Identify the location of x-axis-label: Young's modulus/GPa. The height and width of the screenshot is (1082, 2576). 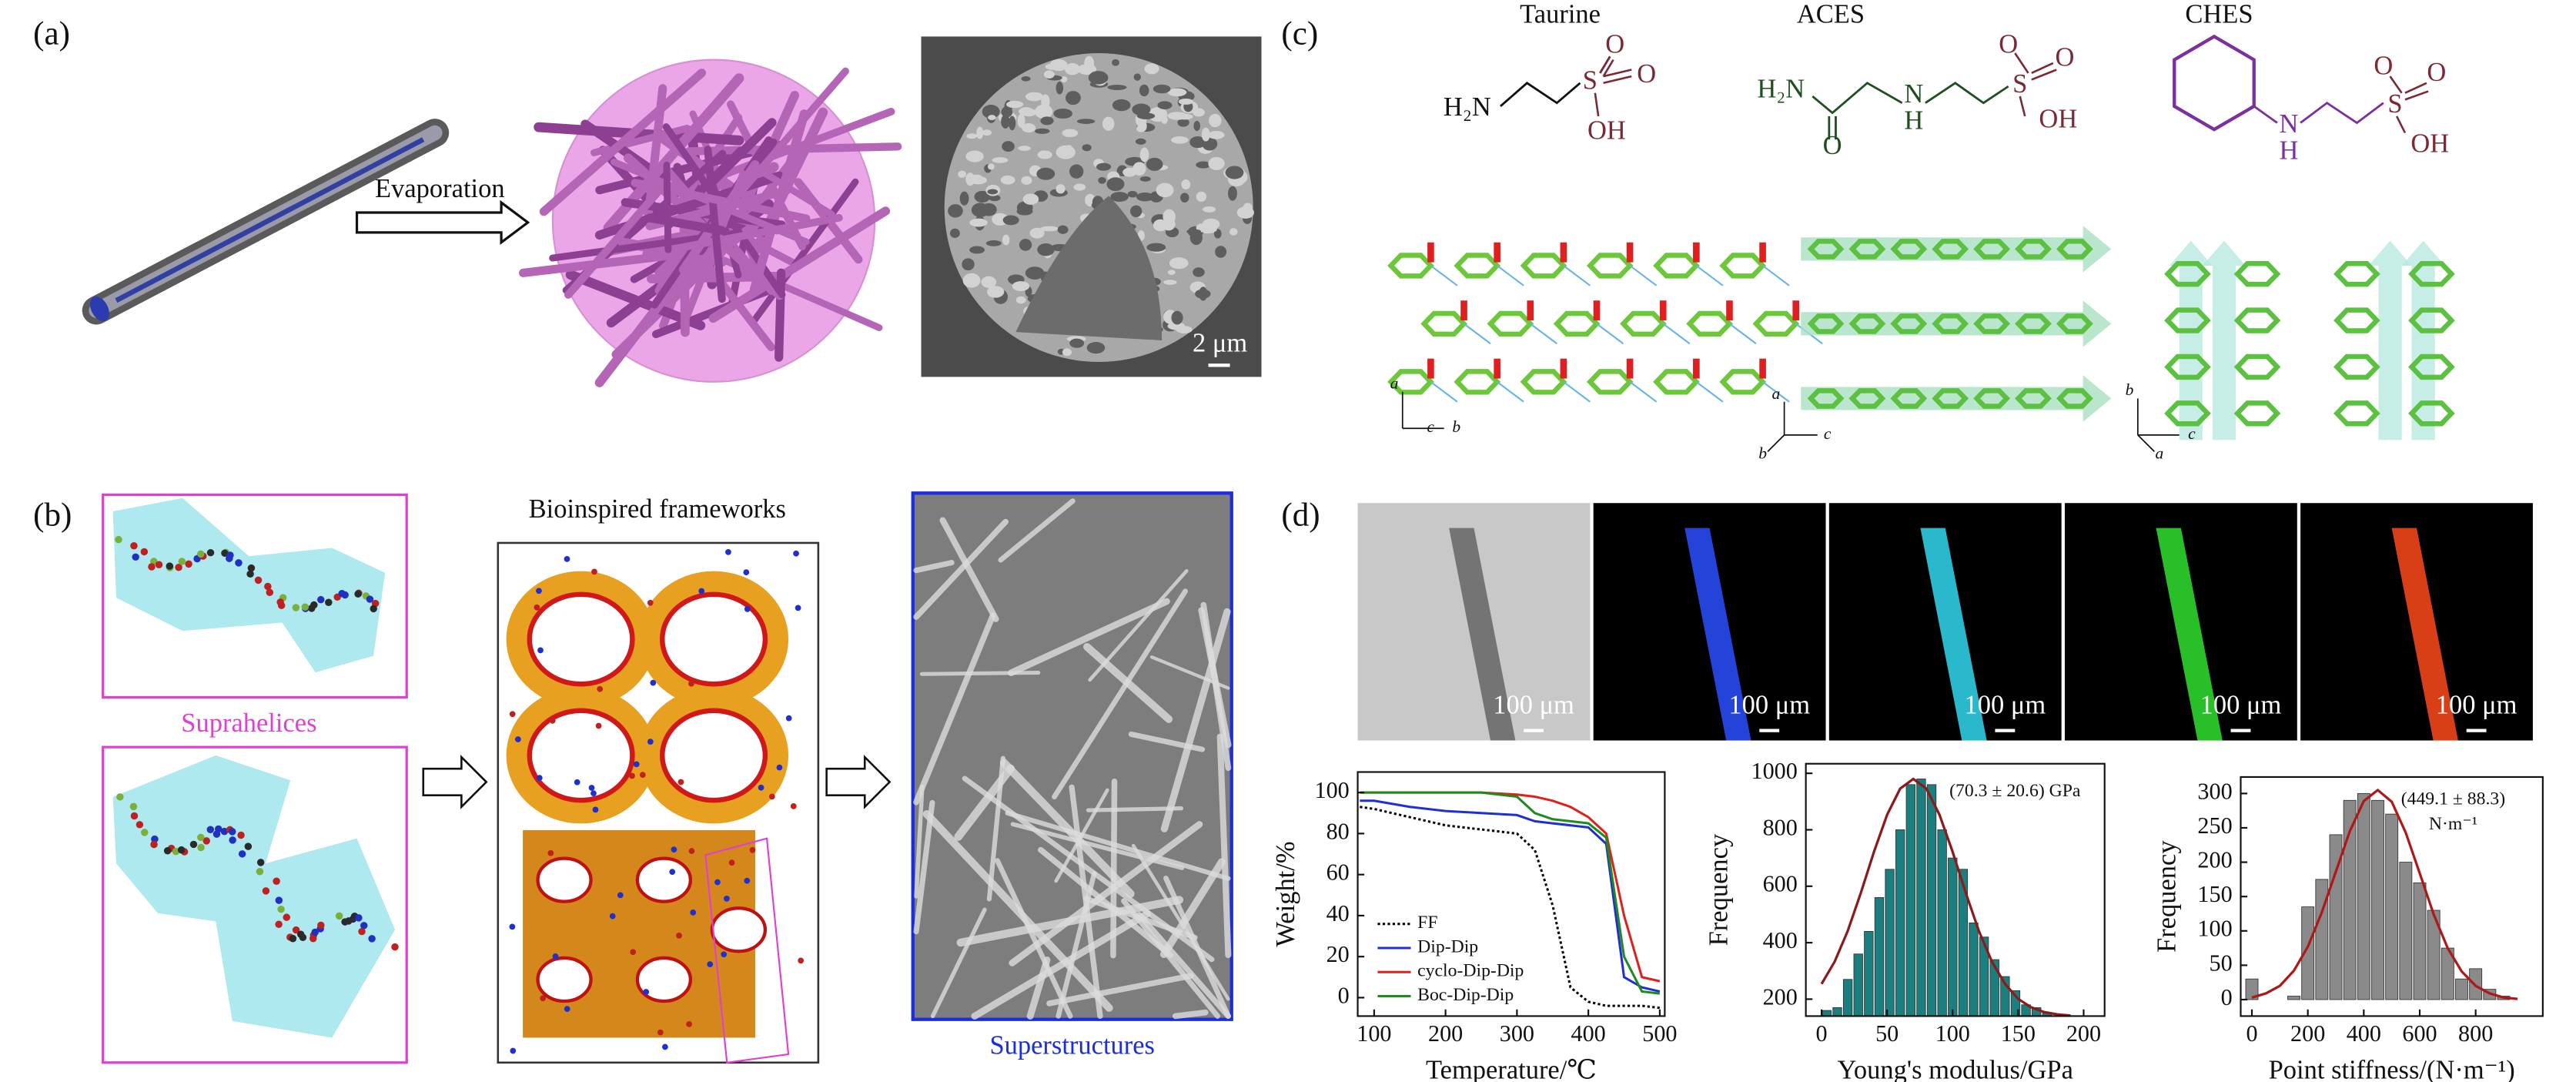
(1955, 1069).